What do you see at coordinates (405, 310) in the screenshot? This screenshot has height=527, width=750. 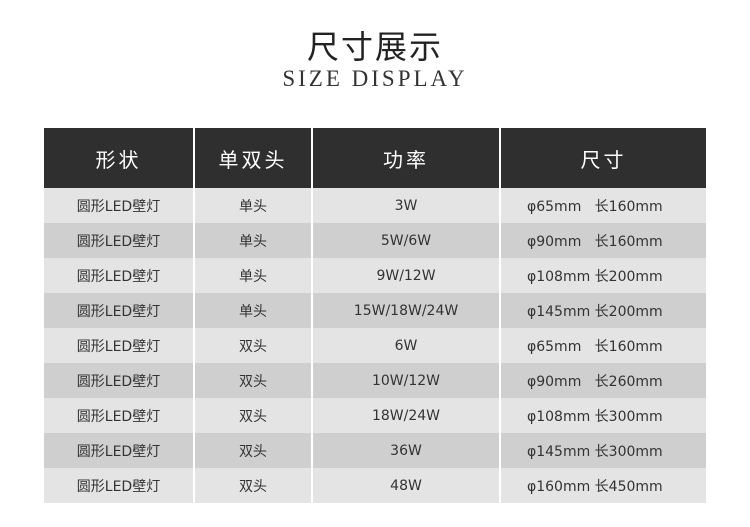 I see `cell-power: 15W/18W/24W` at bounding box center [405, 310].